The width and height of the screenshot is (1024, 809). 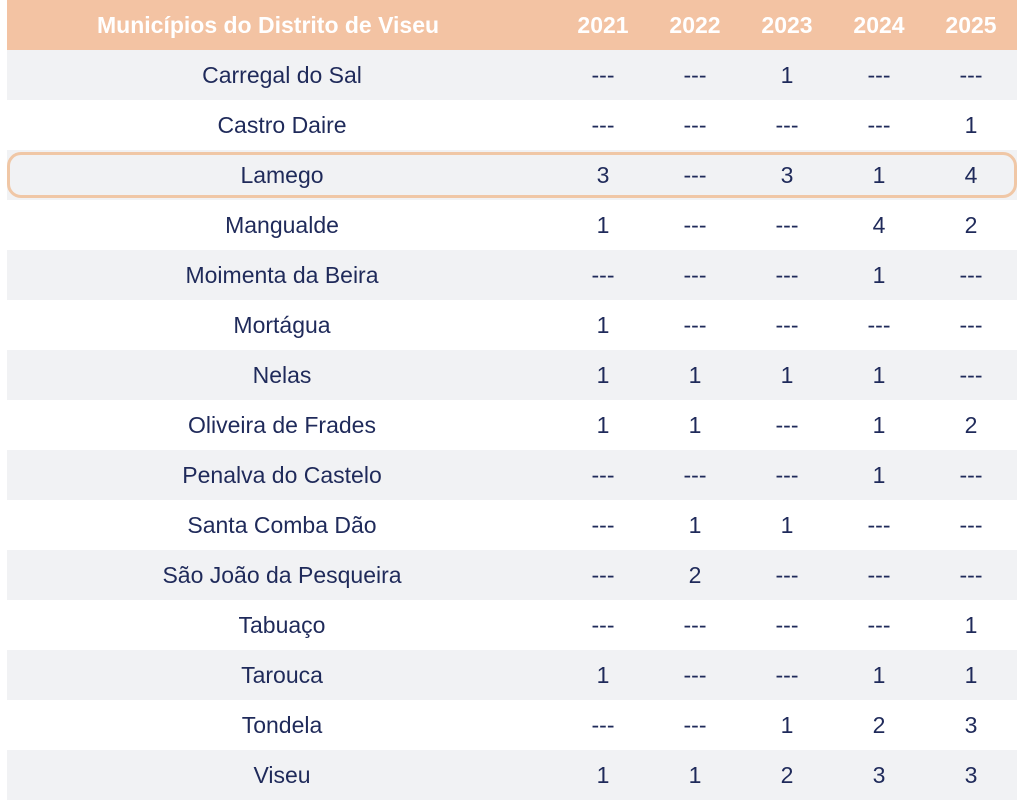 What do you see at coordinates (282, 724) in the screenshot?
I see `municipality-name: Tondela` at bounding box center [282, 724].